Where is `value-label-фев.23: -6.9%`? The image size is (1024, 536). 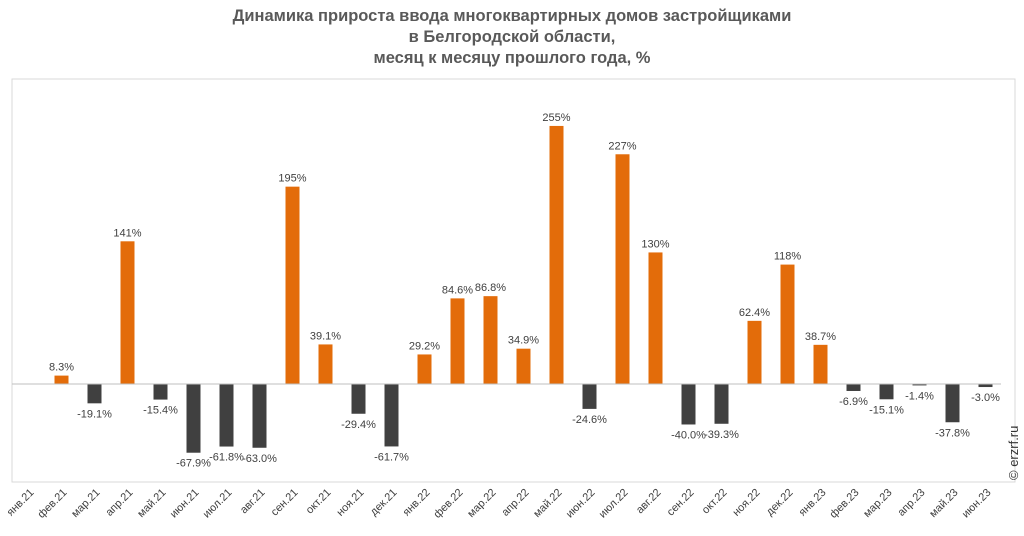 value-label-фев.23: -6.9% is located at coordinates (853, 402).